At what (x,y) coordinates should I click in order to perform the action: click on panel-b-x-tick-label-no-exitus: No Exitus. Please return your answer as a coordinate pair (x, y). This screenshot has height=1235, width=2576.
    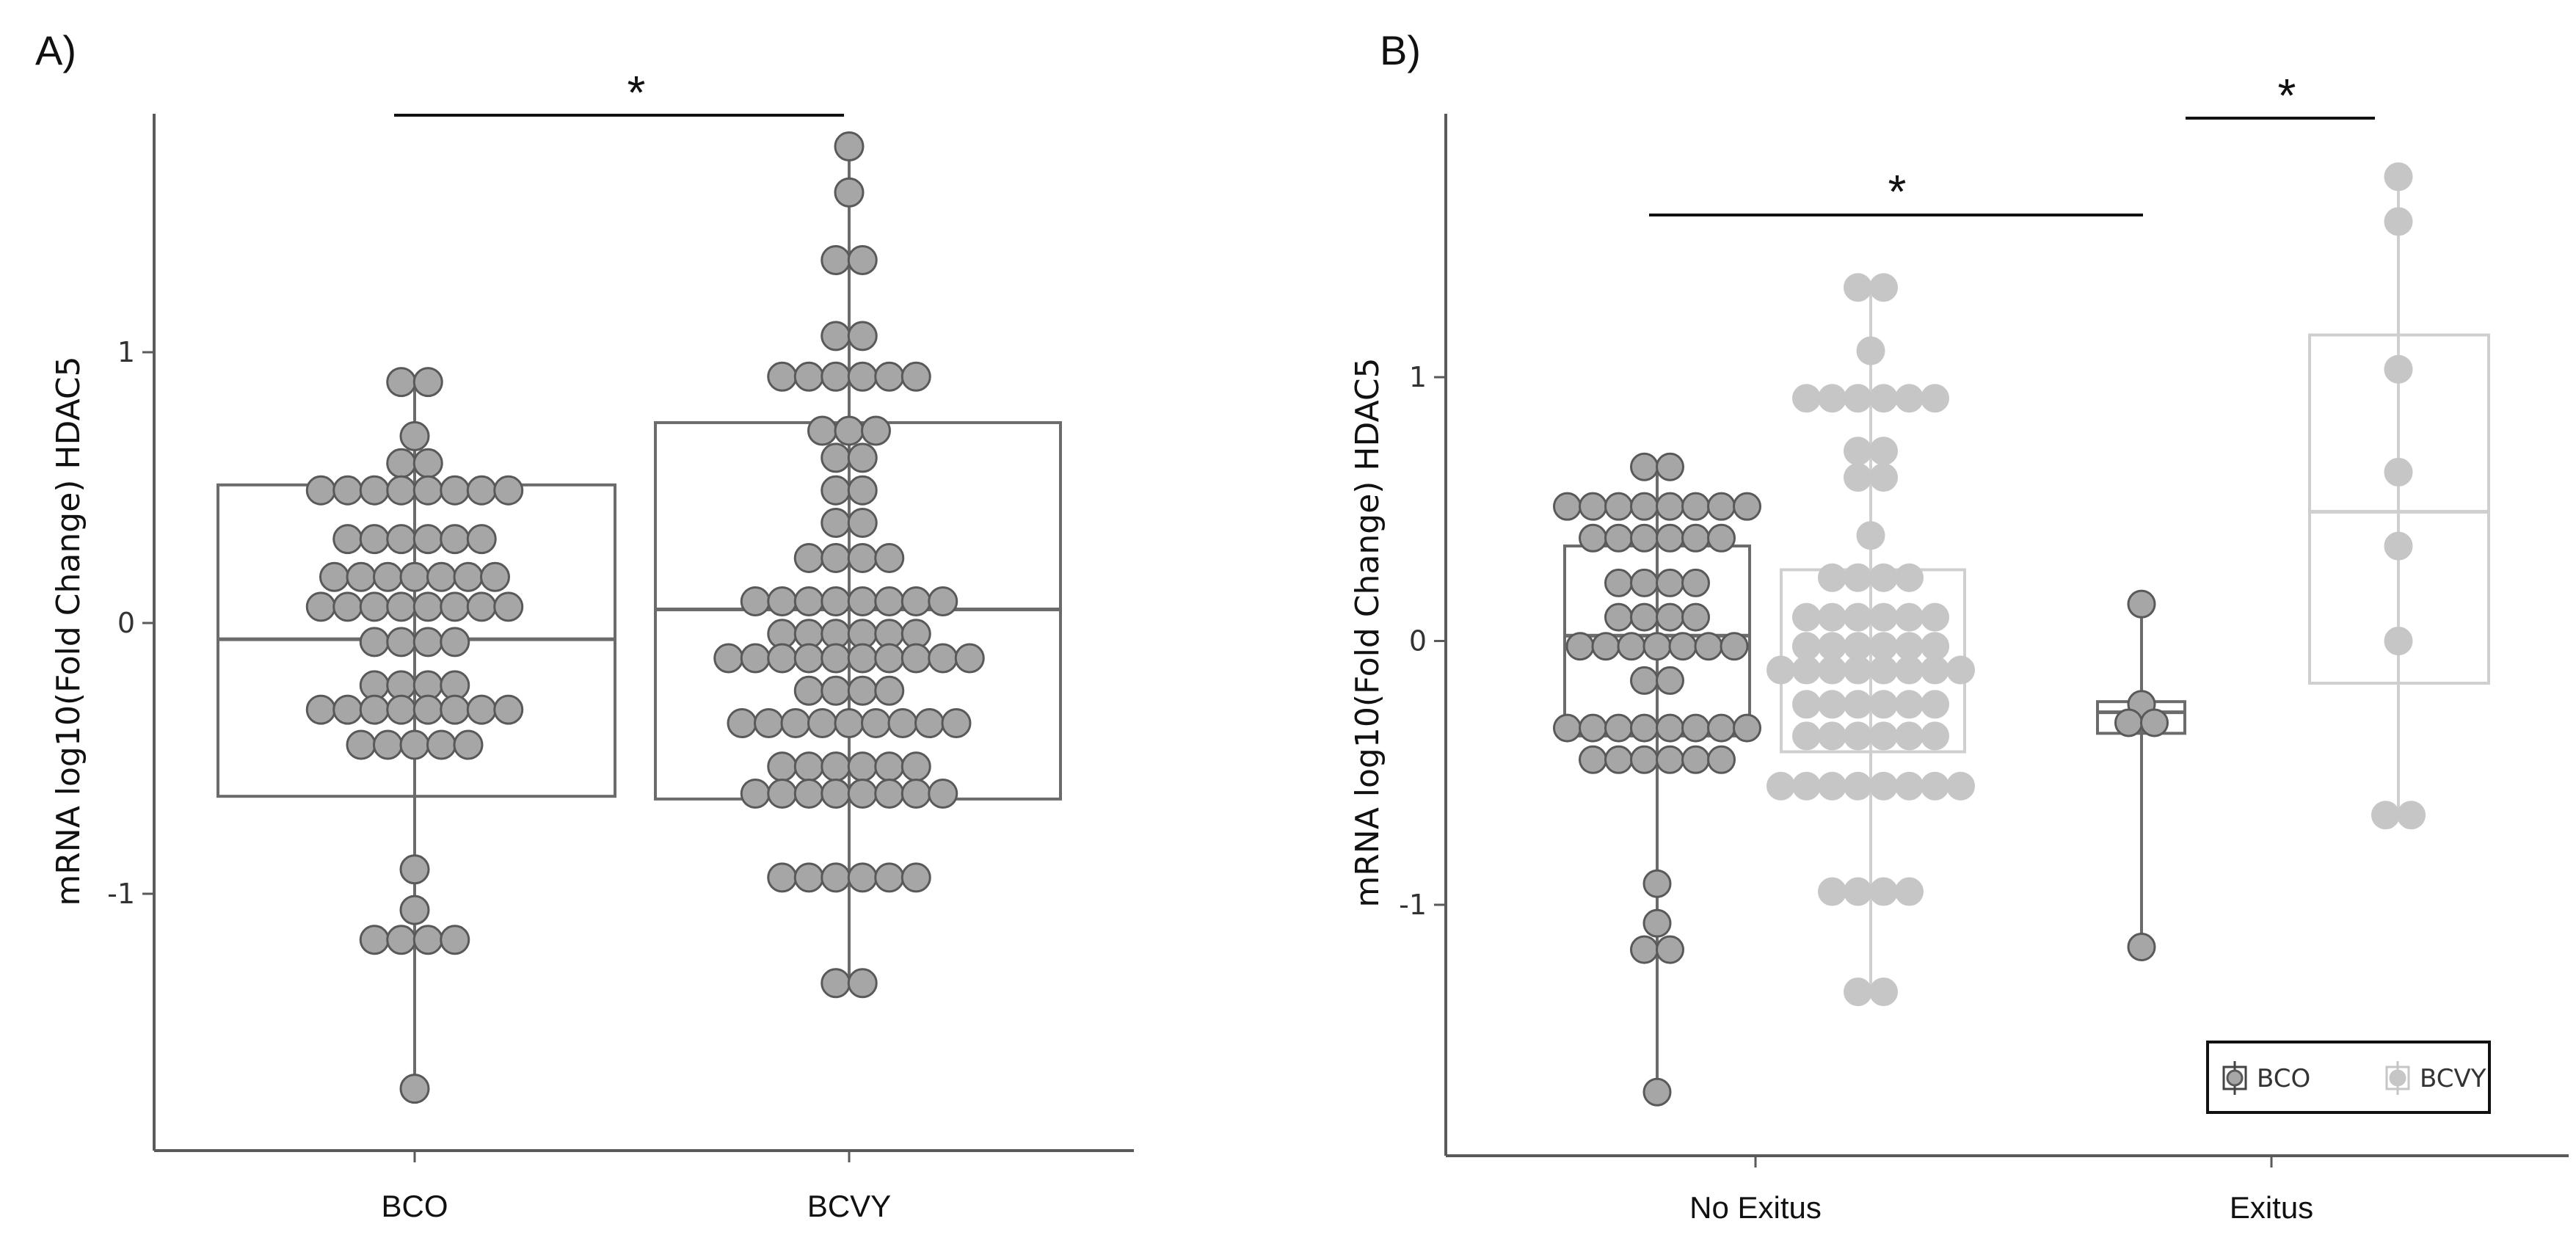
    Looking at the image, I should click on (1755, 1207).